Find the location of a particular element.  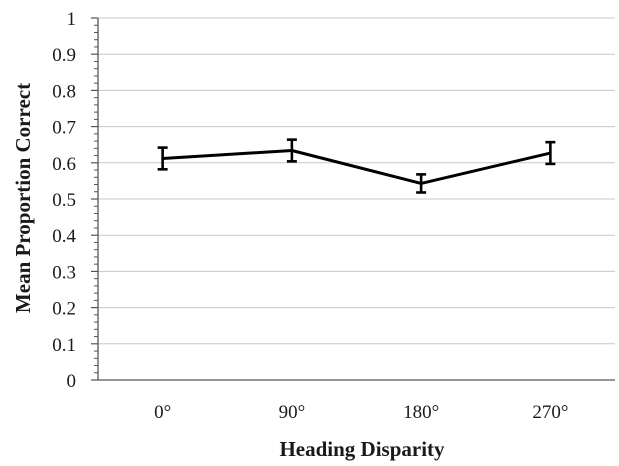

y-tick-label: 0.3 is located at coordinates (64, 272).